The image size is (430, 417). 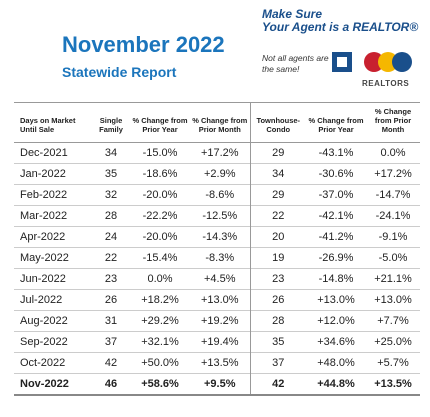 I want to click on table-cell: +4.5%, so click(x=220, y=279).